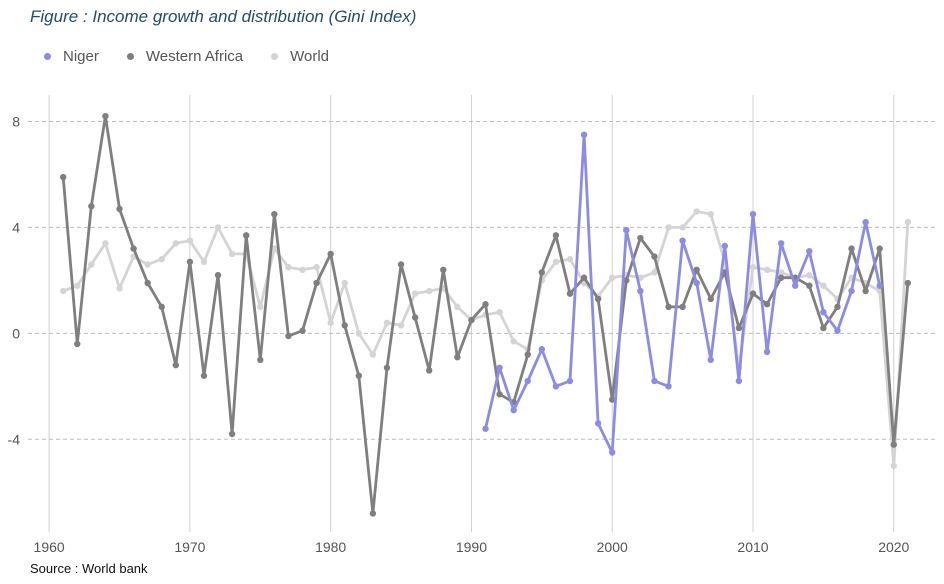 The image size is (944, 584). Describe the element at coordinates (556, 262) in the screenshot. I see `data-point-world-1996` at that location.